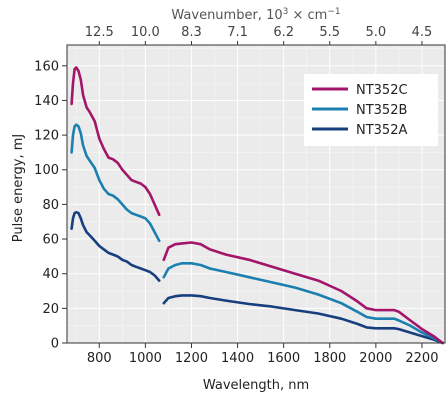 Image resolution: width=448 pixels, height=399 pixels. I want to click on top-tick-label: 8.3, so click(191, 32).